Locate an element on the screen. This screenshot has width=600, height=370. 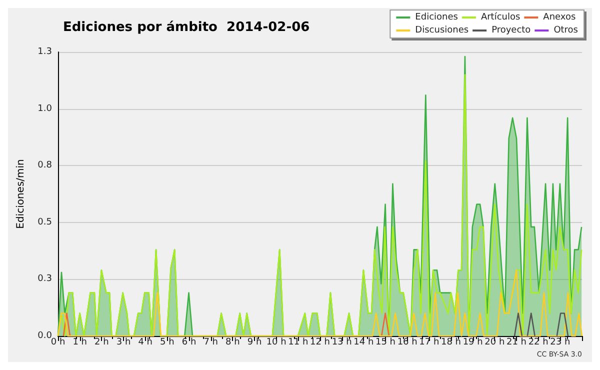
x-tick-label: 4 h is located at coordinates (145, 343).